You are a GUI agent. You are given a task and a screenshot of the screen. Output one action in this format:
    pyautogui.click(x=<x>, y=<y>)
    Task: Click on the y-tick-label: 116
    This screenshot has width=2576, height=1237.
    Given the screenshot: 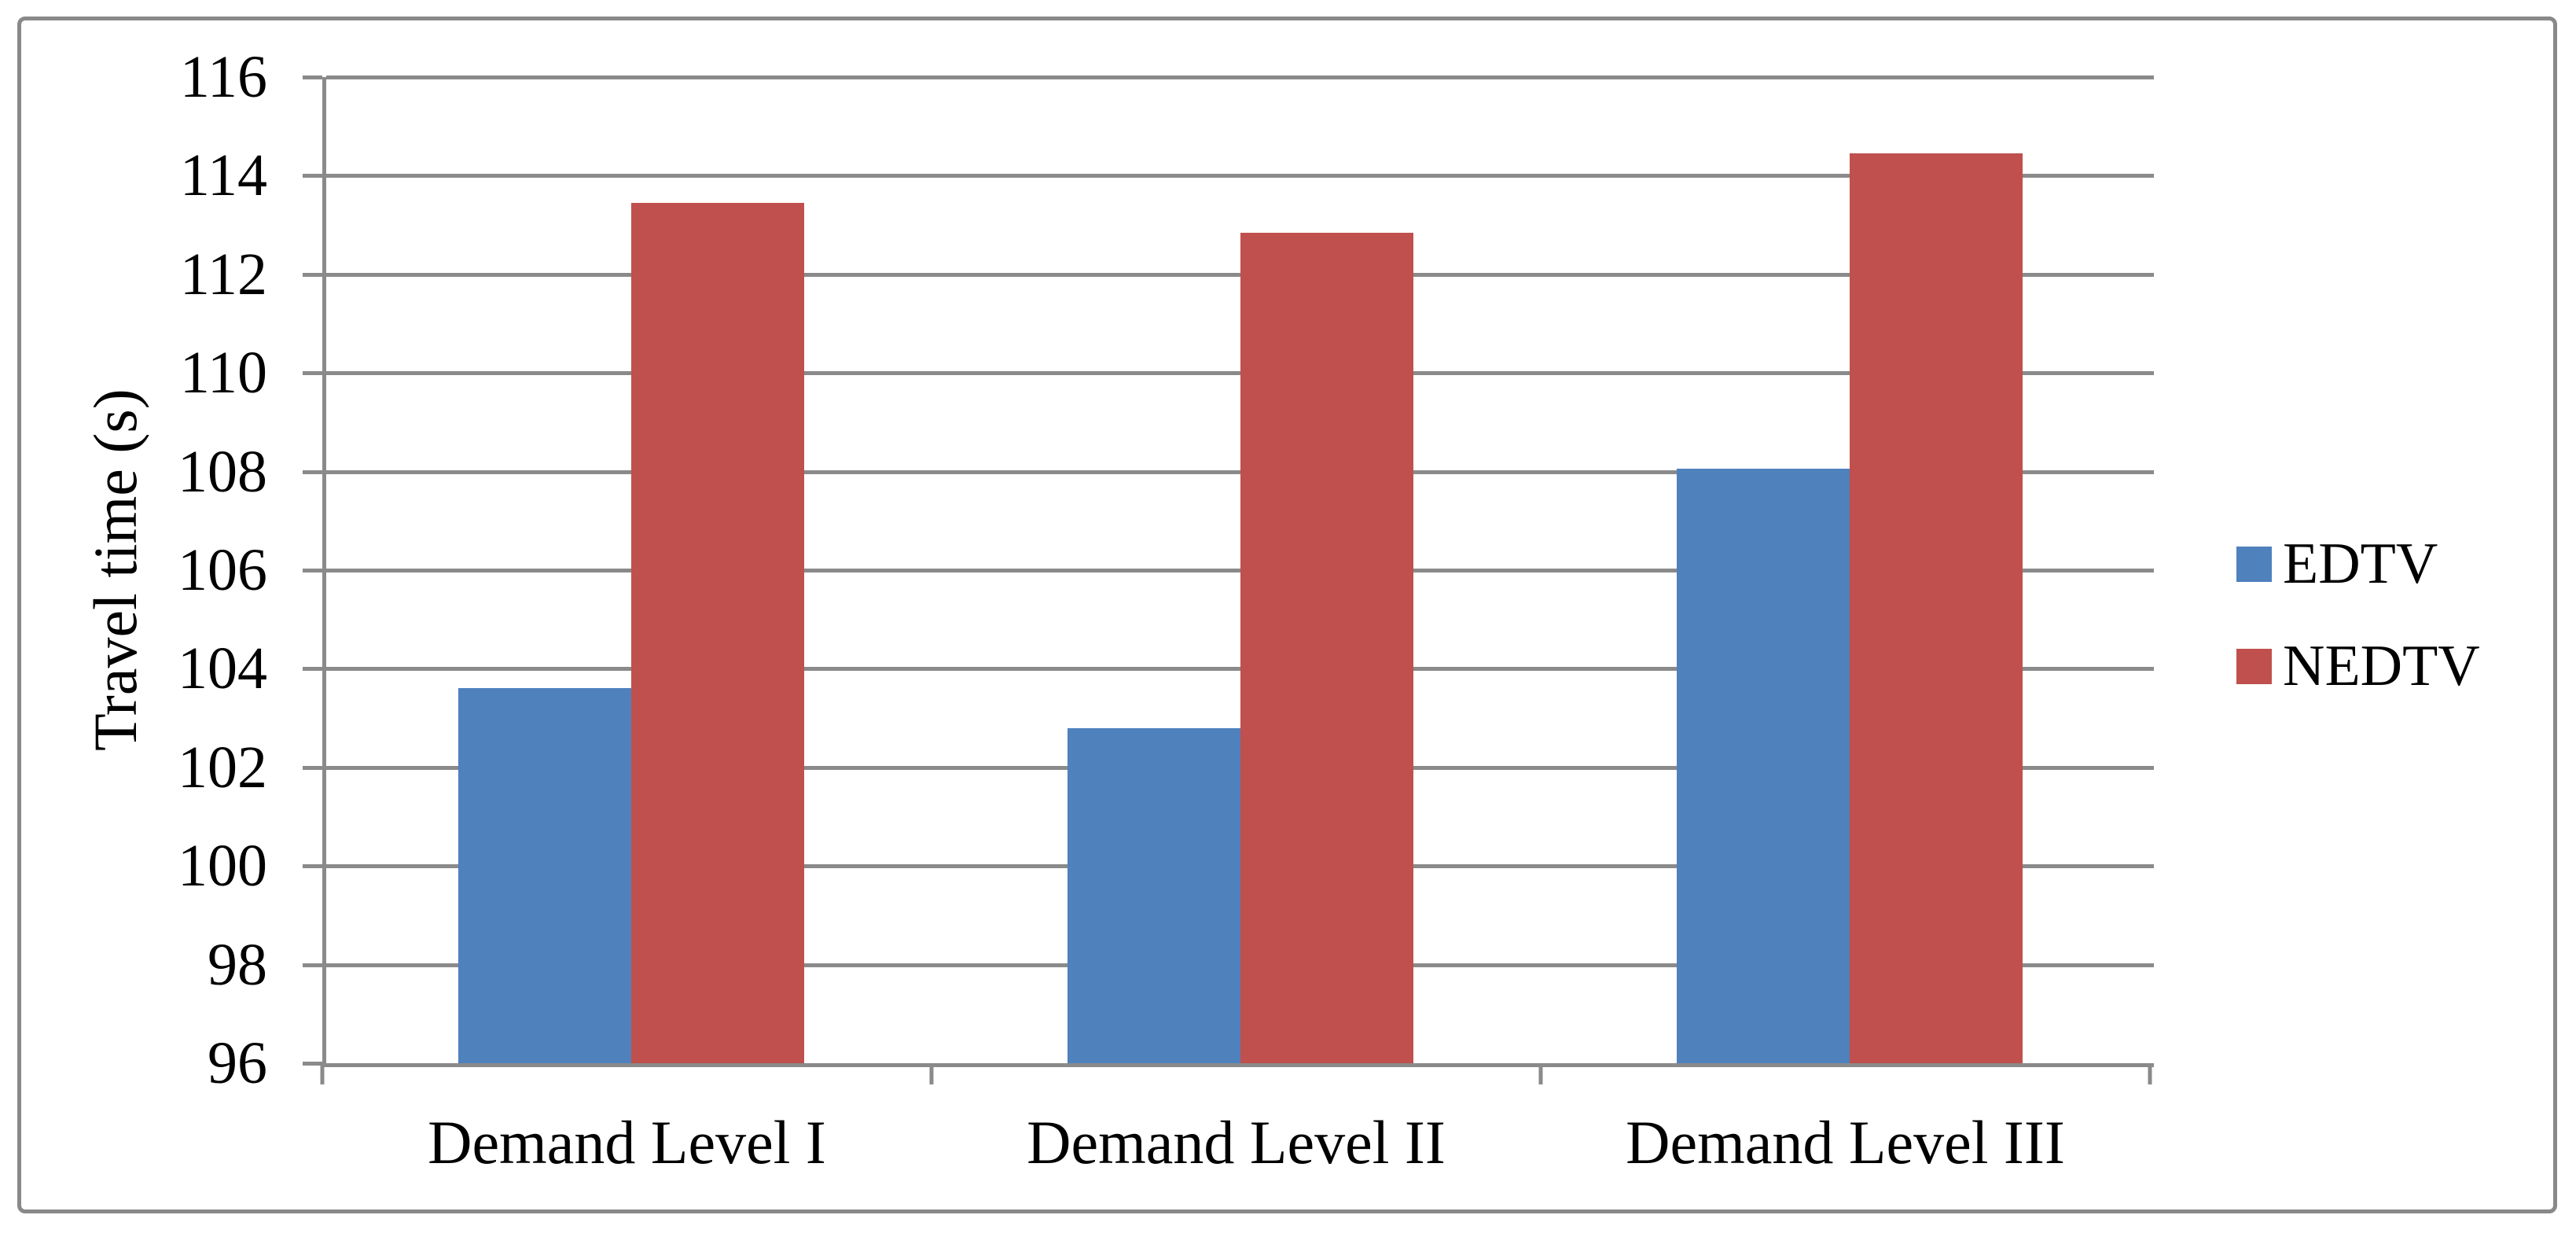 What is the action you would take?
    pyautogui.click(x=223, y=77)
    